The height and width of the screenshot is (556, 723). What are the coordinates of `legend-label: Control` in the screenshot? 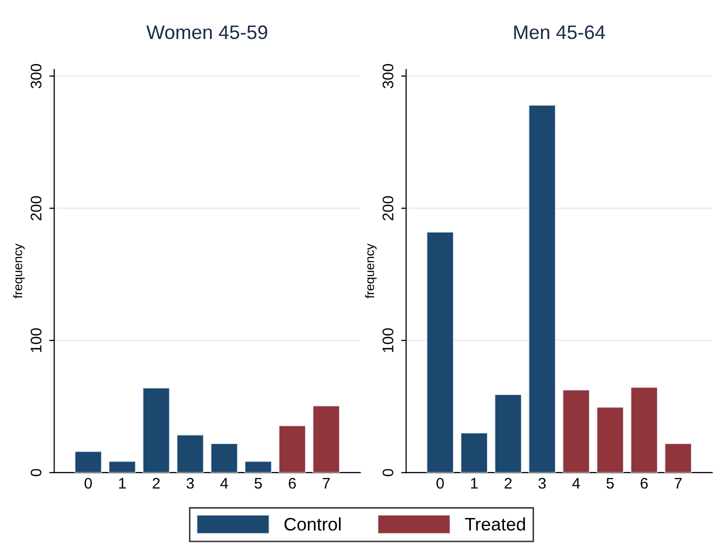 It's located at (312, 524).